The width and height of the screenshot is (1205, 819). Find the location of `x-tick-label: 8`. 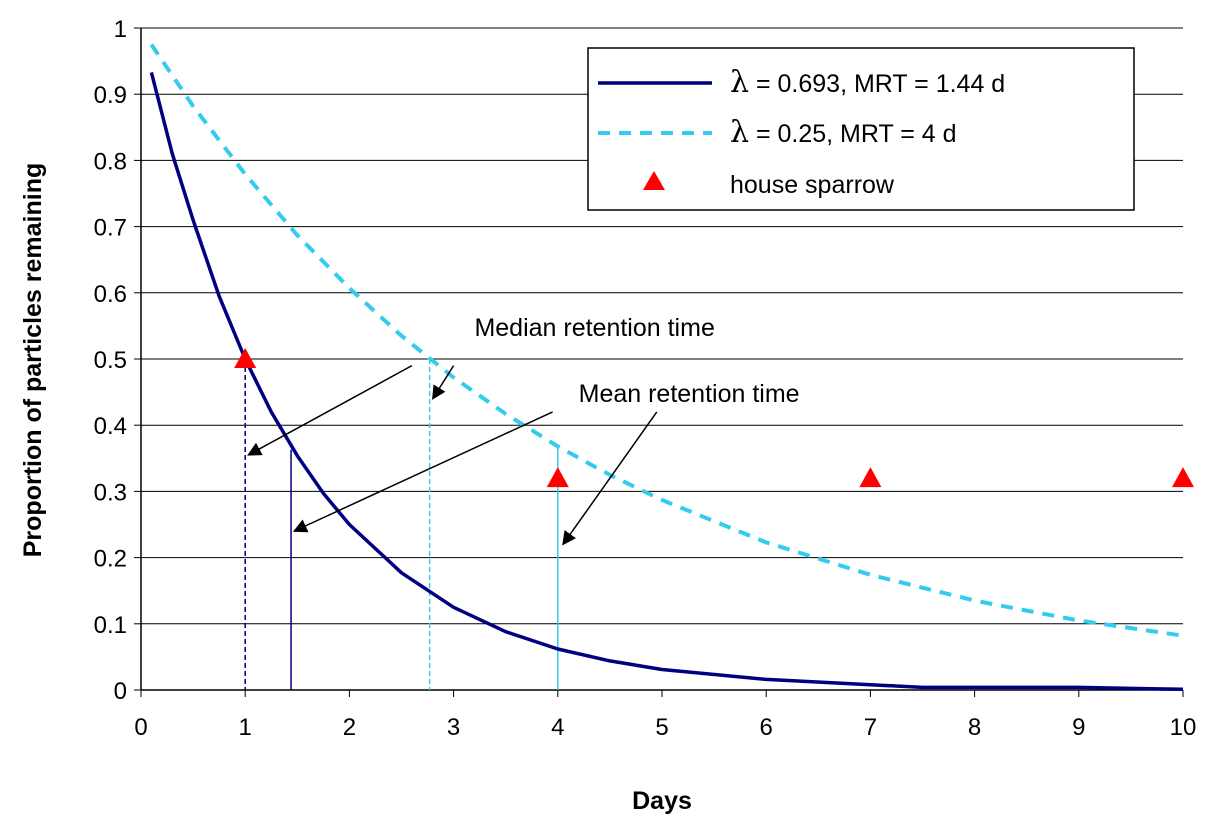

x-tick-label: 8 is located at coordinates (974, 727).